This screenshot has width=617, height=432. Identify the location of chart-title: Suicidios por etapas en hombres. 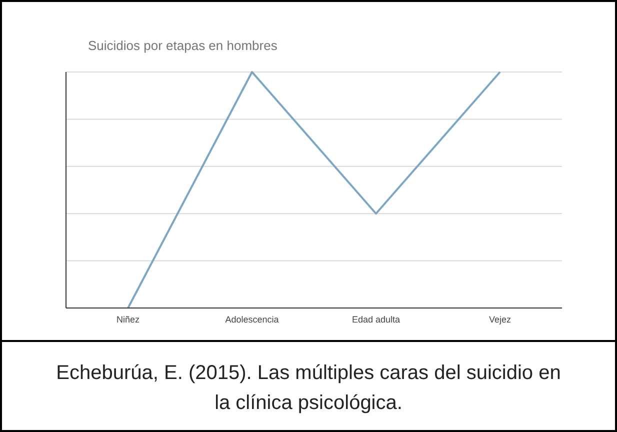
(183, 45).